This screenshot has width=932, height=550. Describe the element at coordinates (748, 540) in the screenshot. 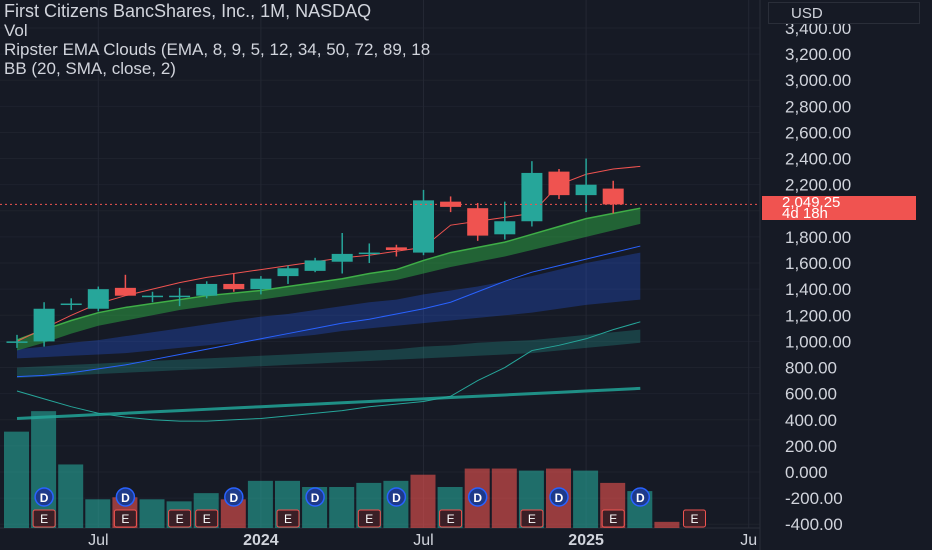

I see `time-axis-label: Ju` at that location.